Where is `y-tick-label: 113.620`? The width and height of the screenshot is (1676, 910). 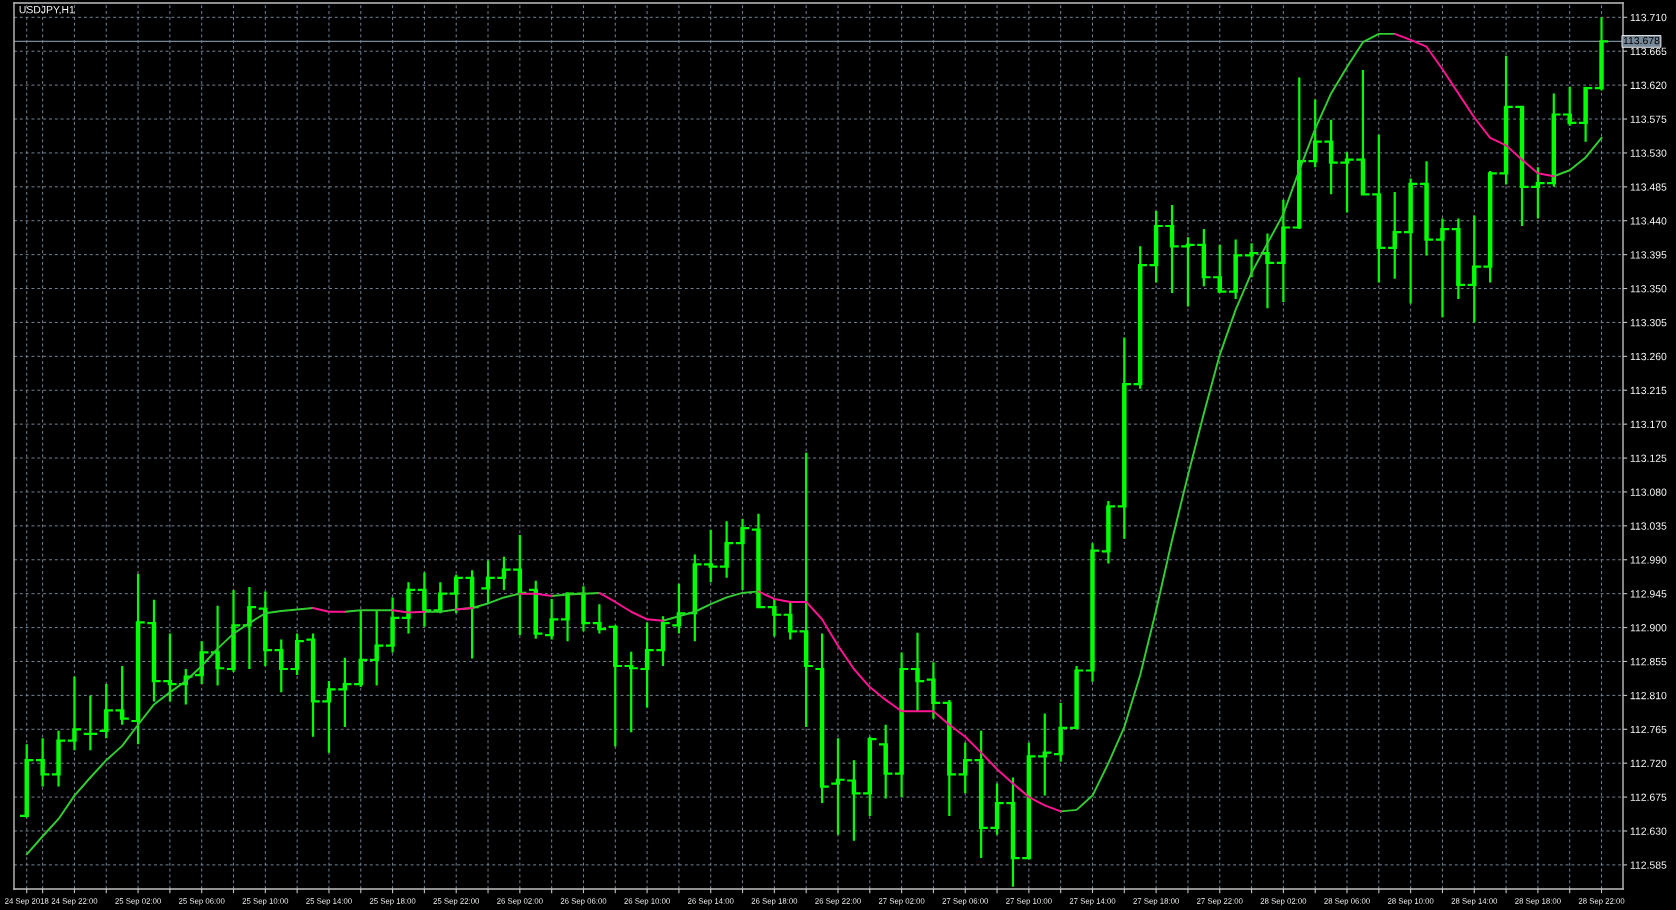 y-tick-label: 113.620 is located at coordinates (1648, 85).